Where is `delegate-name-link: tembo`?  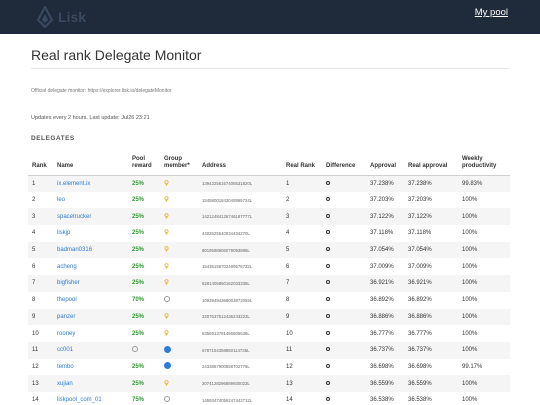
delegate-name-link: tembo is located at coordinates (65, 366).